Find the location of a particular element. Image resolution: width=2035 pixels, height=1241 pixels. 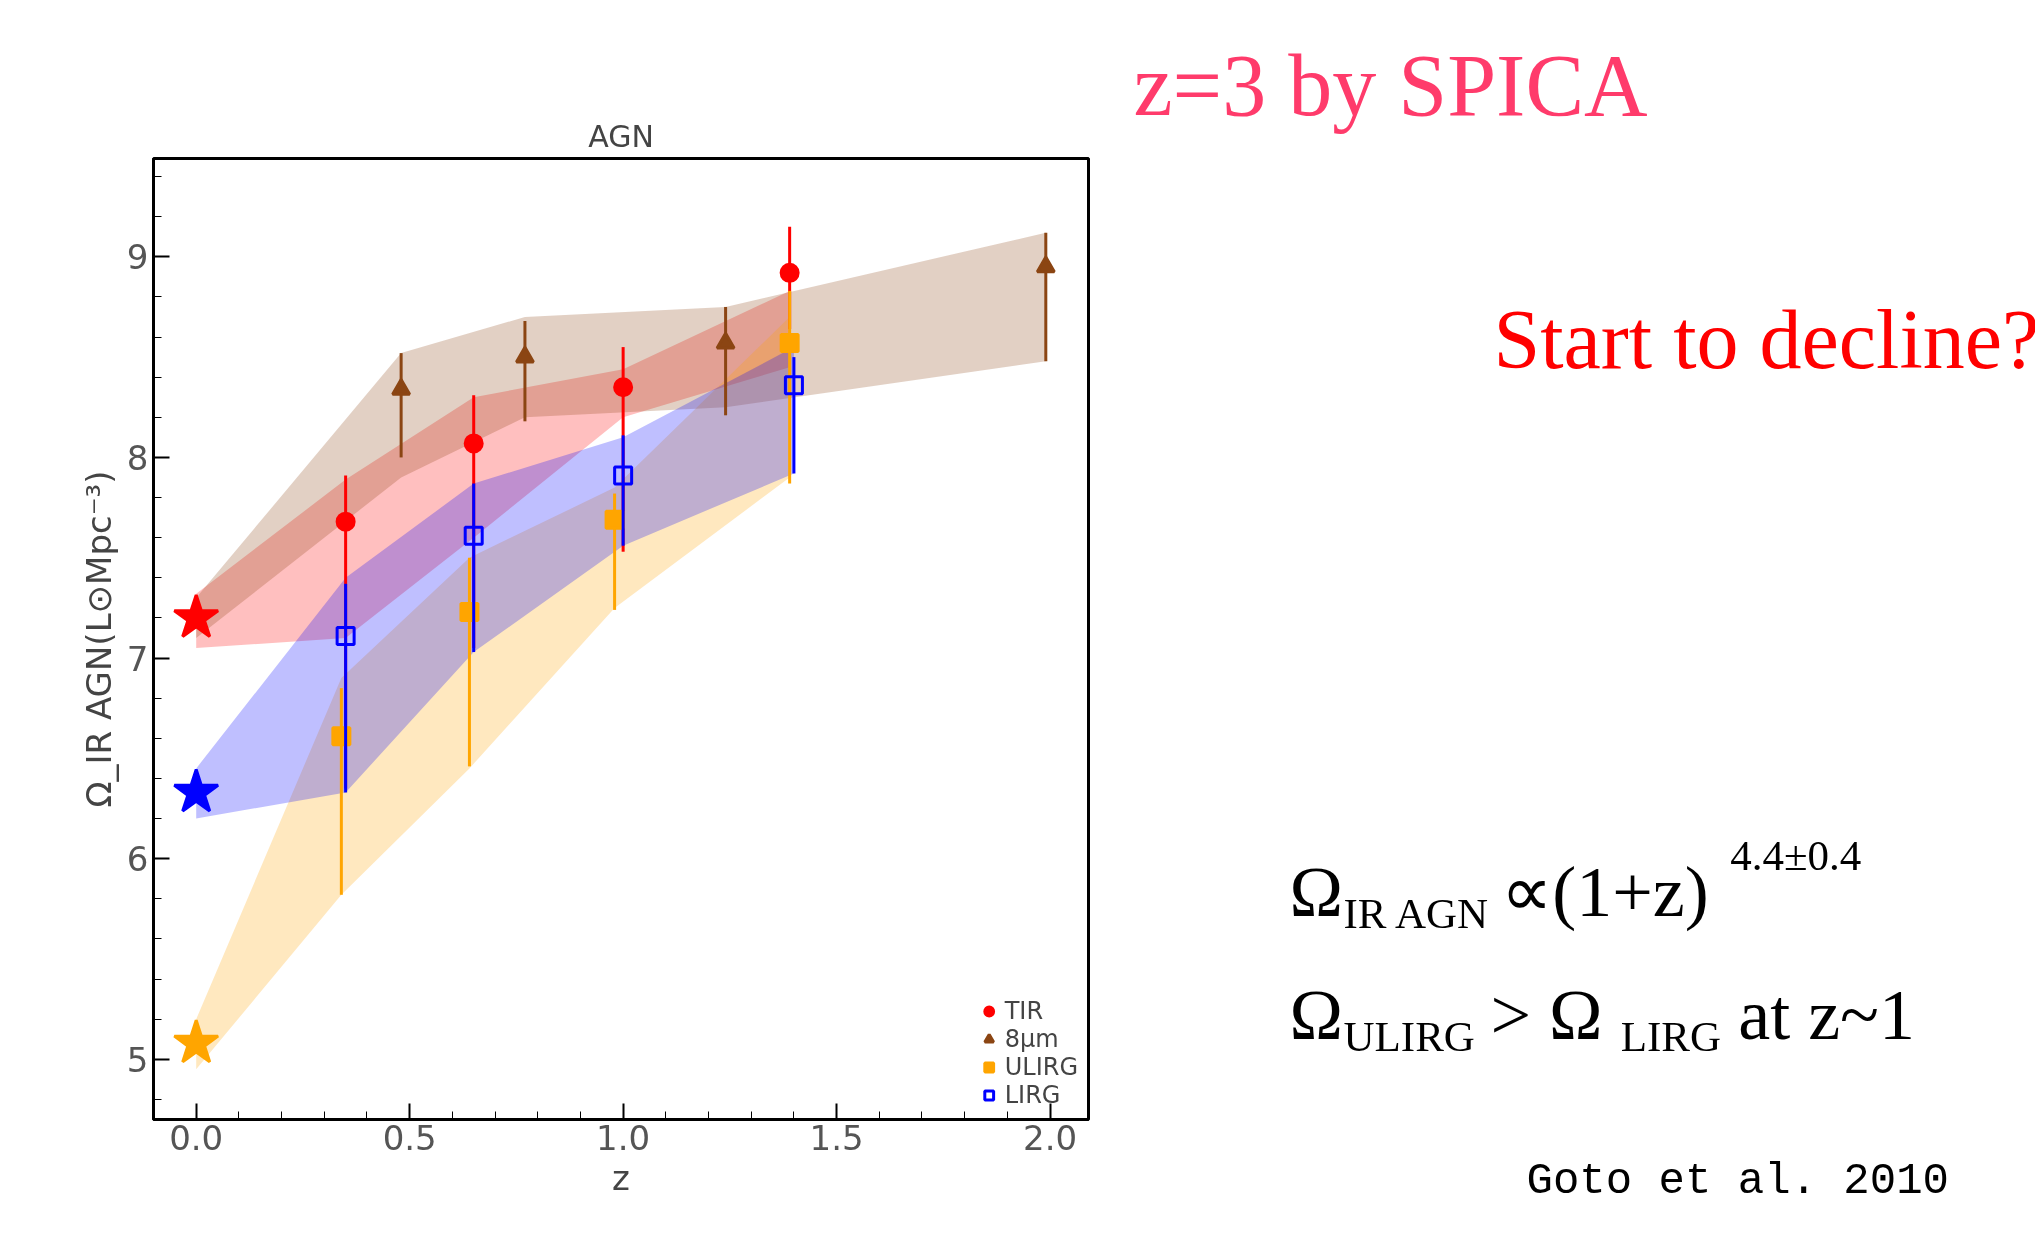

legend-label: 8μm is located at coordinates (1031, 1039).